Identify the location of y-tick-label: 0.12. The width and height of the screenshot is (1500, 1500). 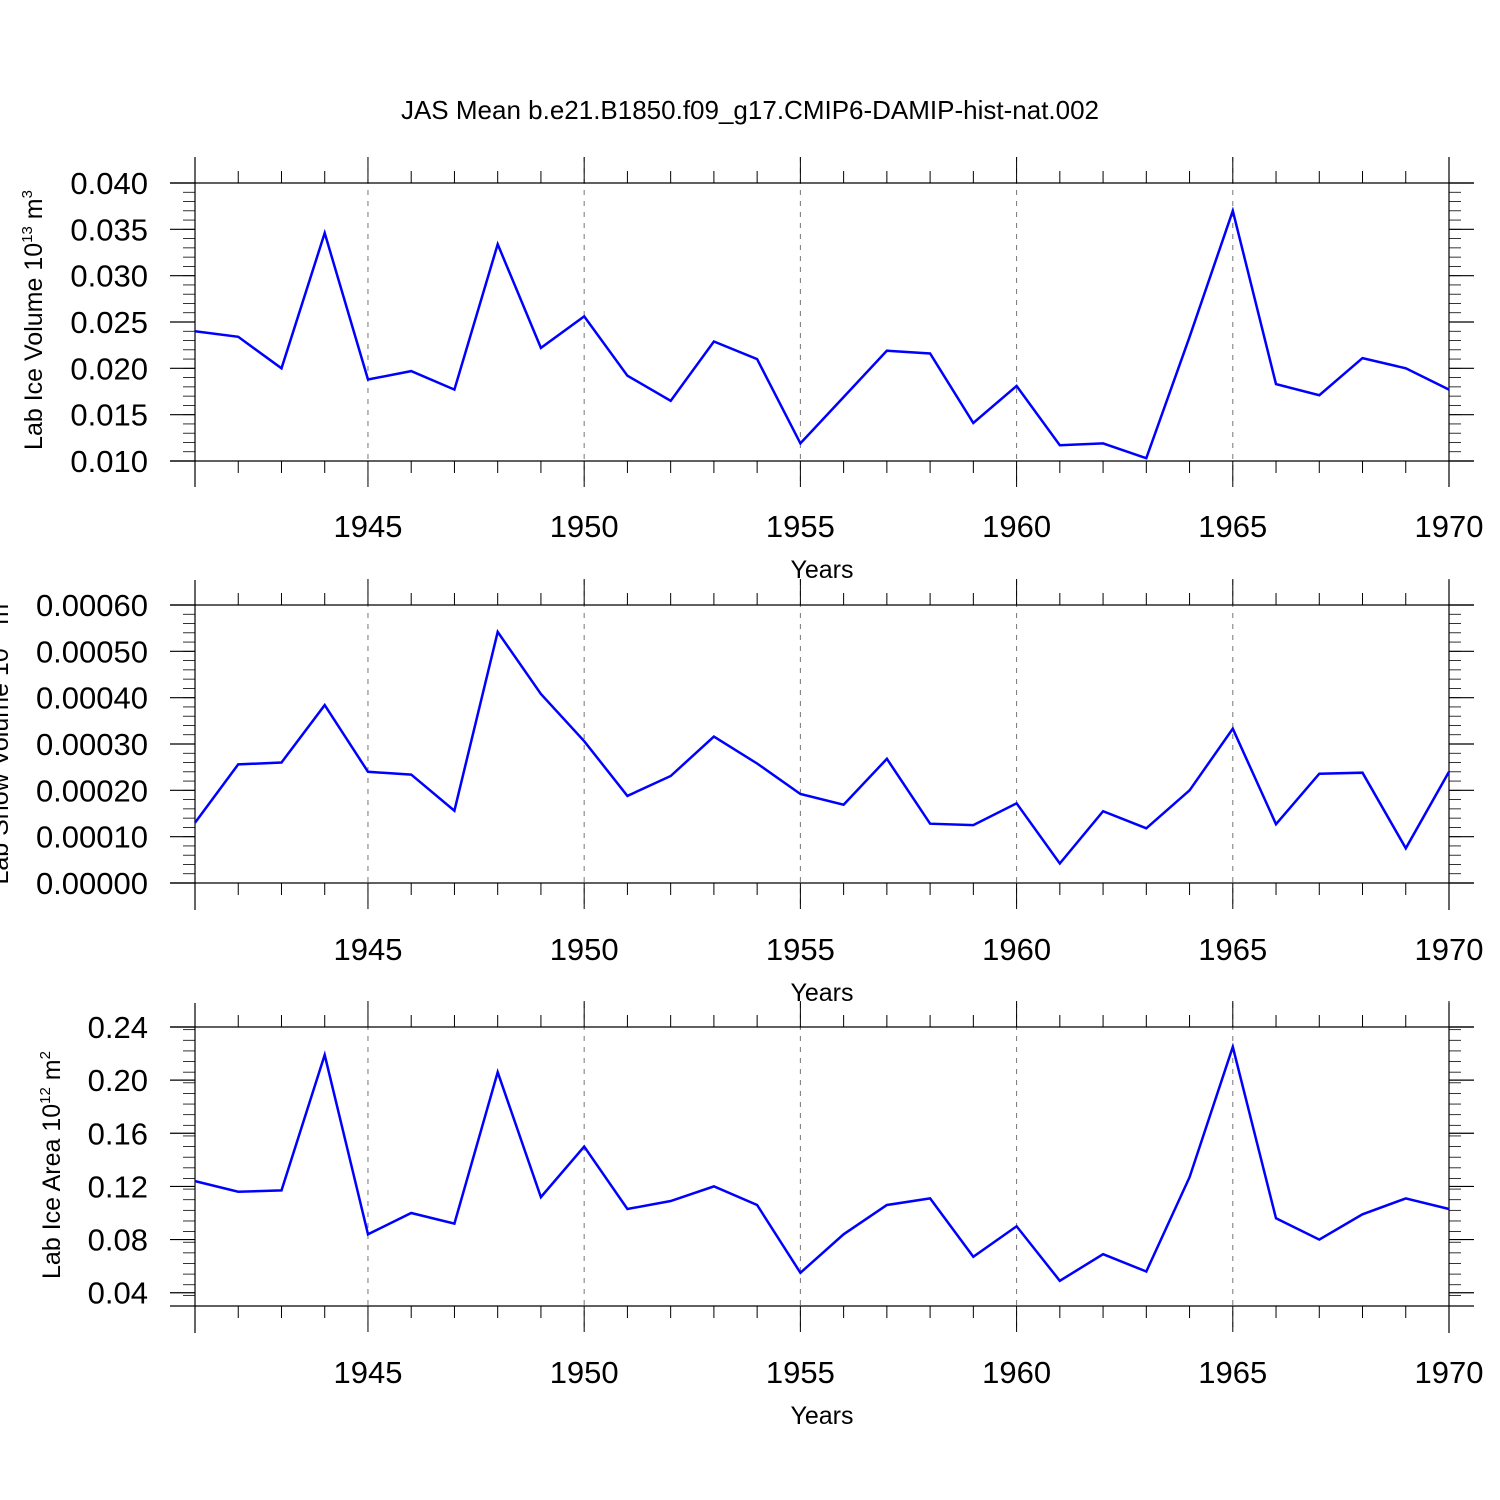
(118, 1186).